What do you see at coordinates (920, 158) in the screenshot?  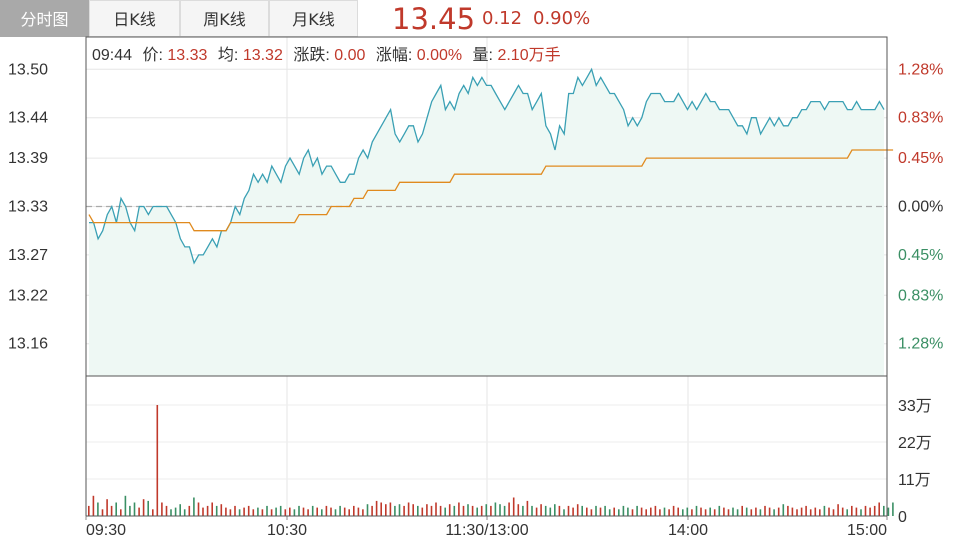 I see `pct-tick-label: 0.45%` at bounding box center [920, 158].